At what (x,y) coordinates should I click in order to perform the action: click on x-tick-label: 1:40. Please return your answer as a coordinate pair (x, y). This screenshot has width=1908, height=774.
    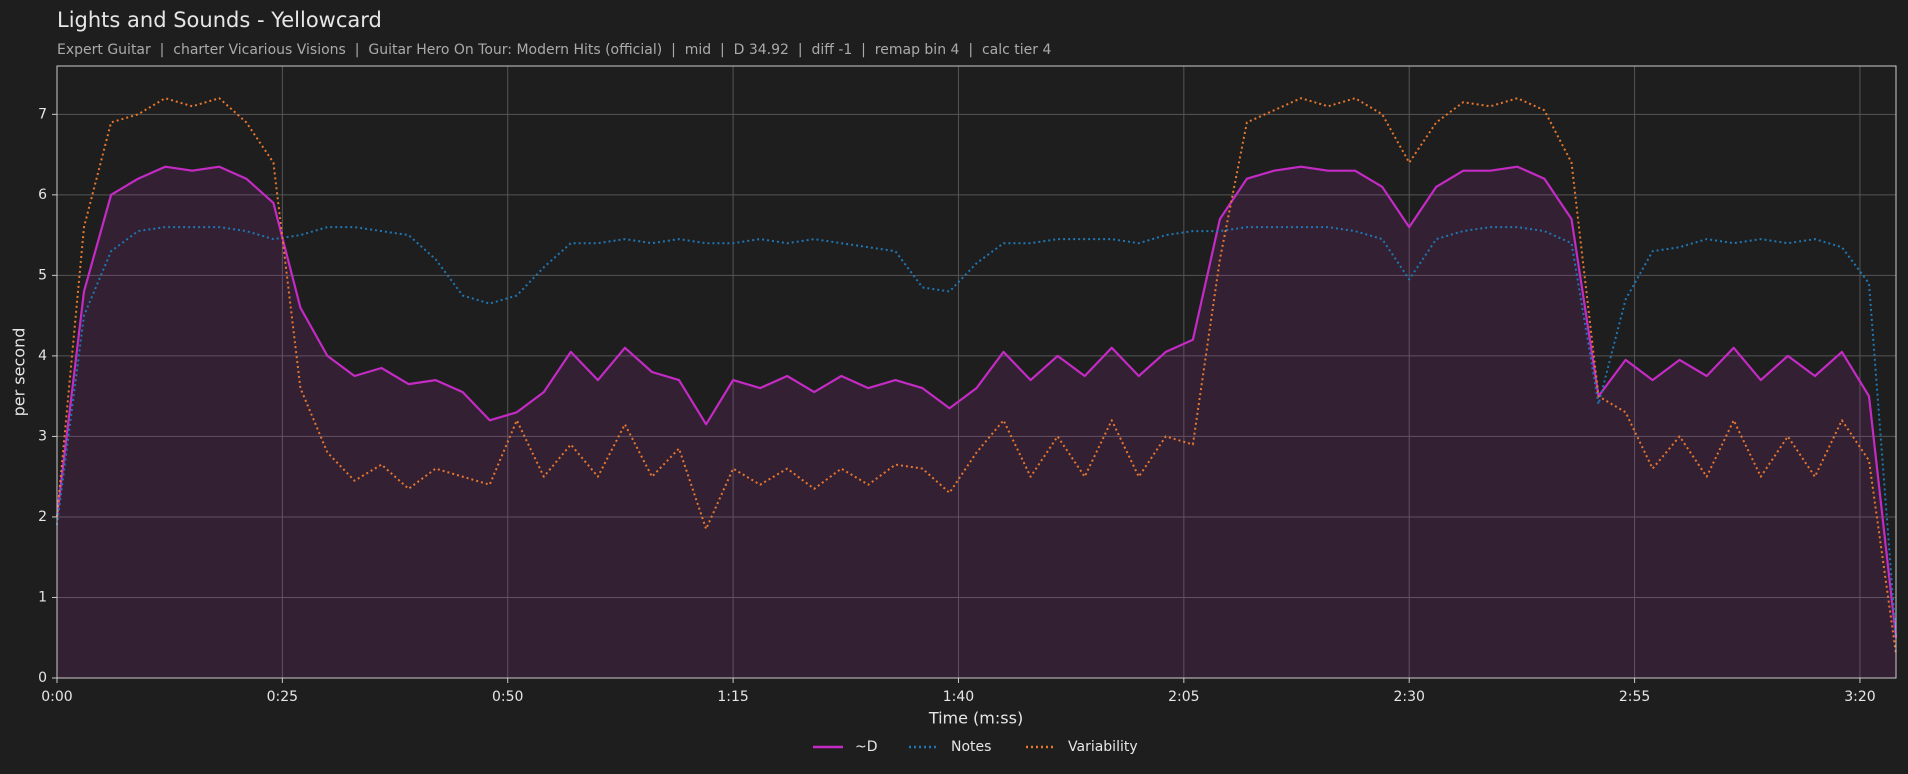
    Looking at the image, I should click on (958, 697).